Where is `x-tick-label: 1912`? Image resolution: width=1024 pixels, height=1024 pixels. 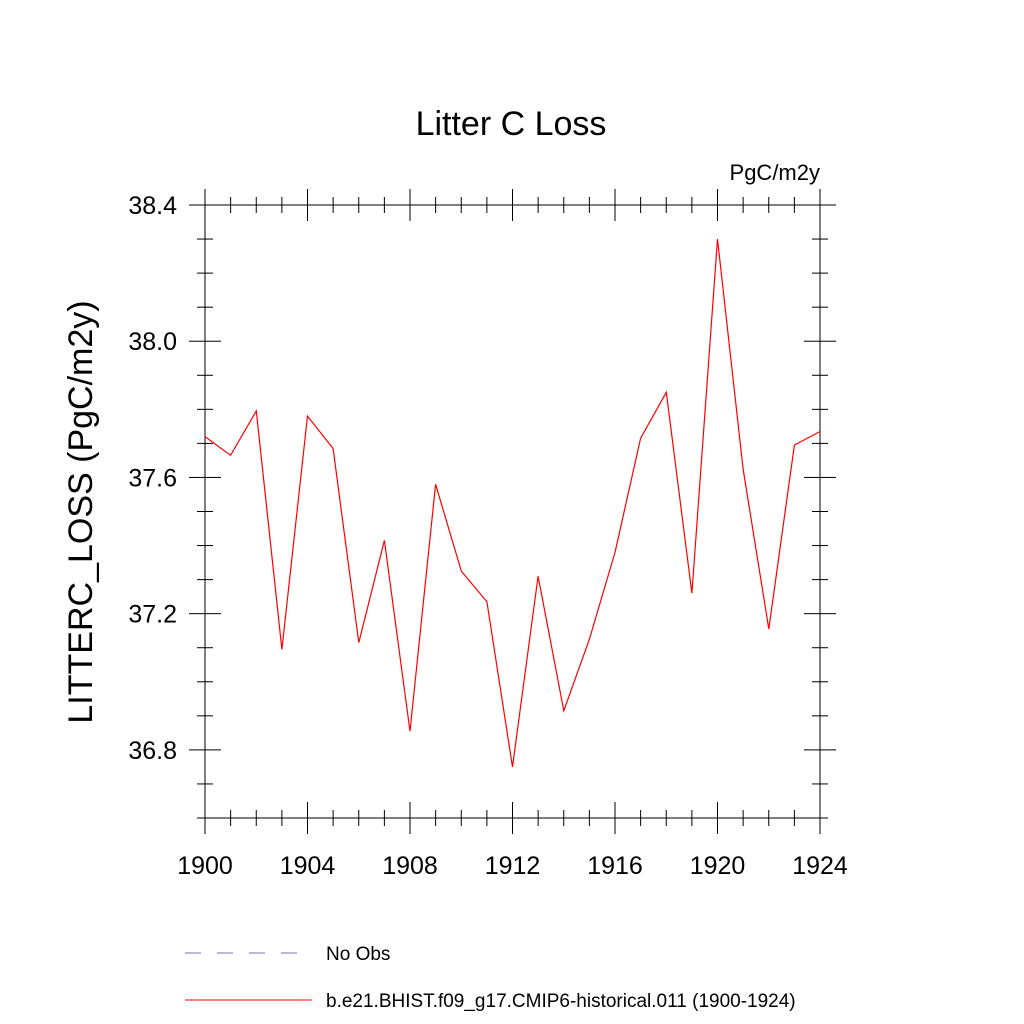 x-tick-label: 1912 is located at coordinates (513, 866).